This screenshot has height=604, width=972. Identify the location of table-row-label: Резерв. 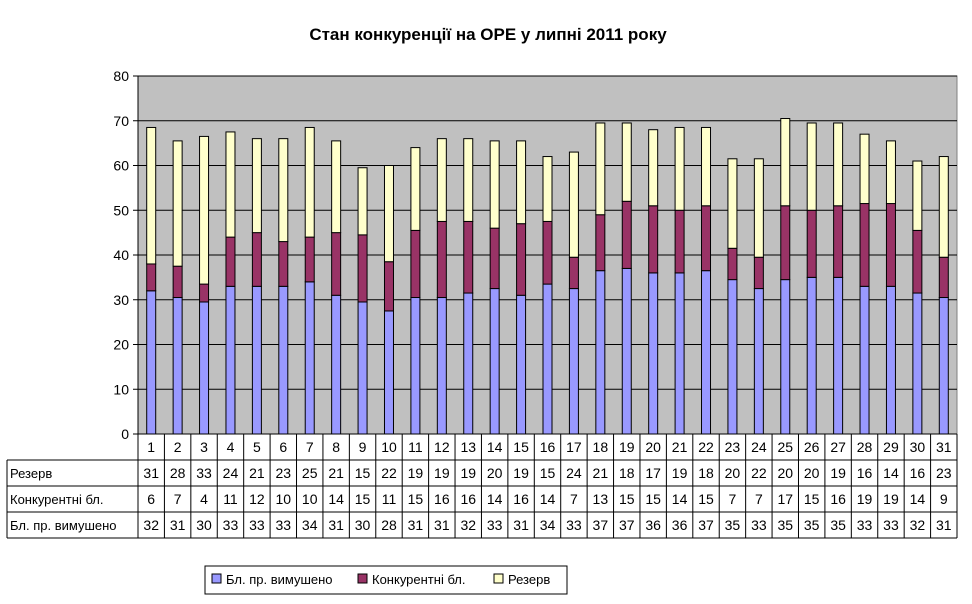
(31, 473).